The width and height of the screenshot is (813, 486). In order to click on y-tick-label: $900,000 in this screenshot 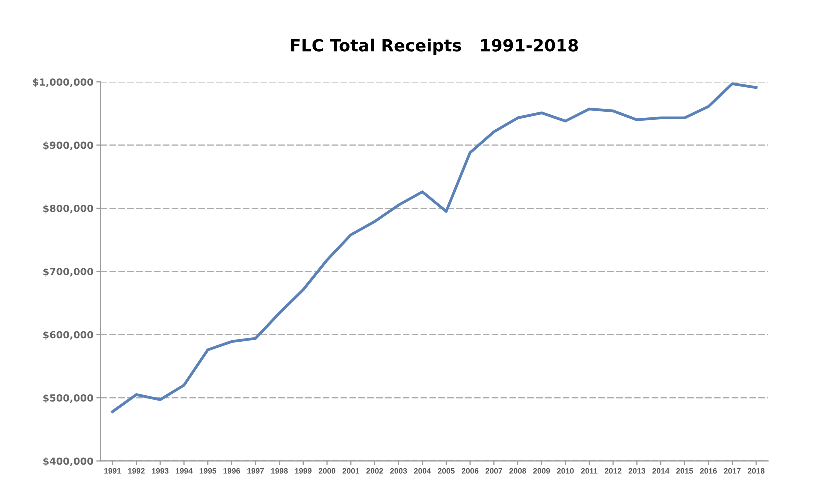, I will do `click(69, 146)`.